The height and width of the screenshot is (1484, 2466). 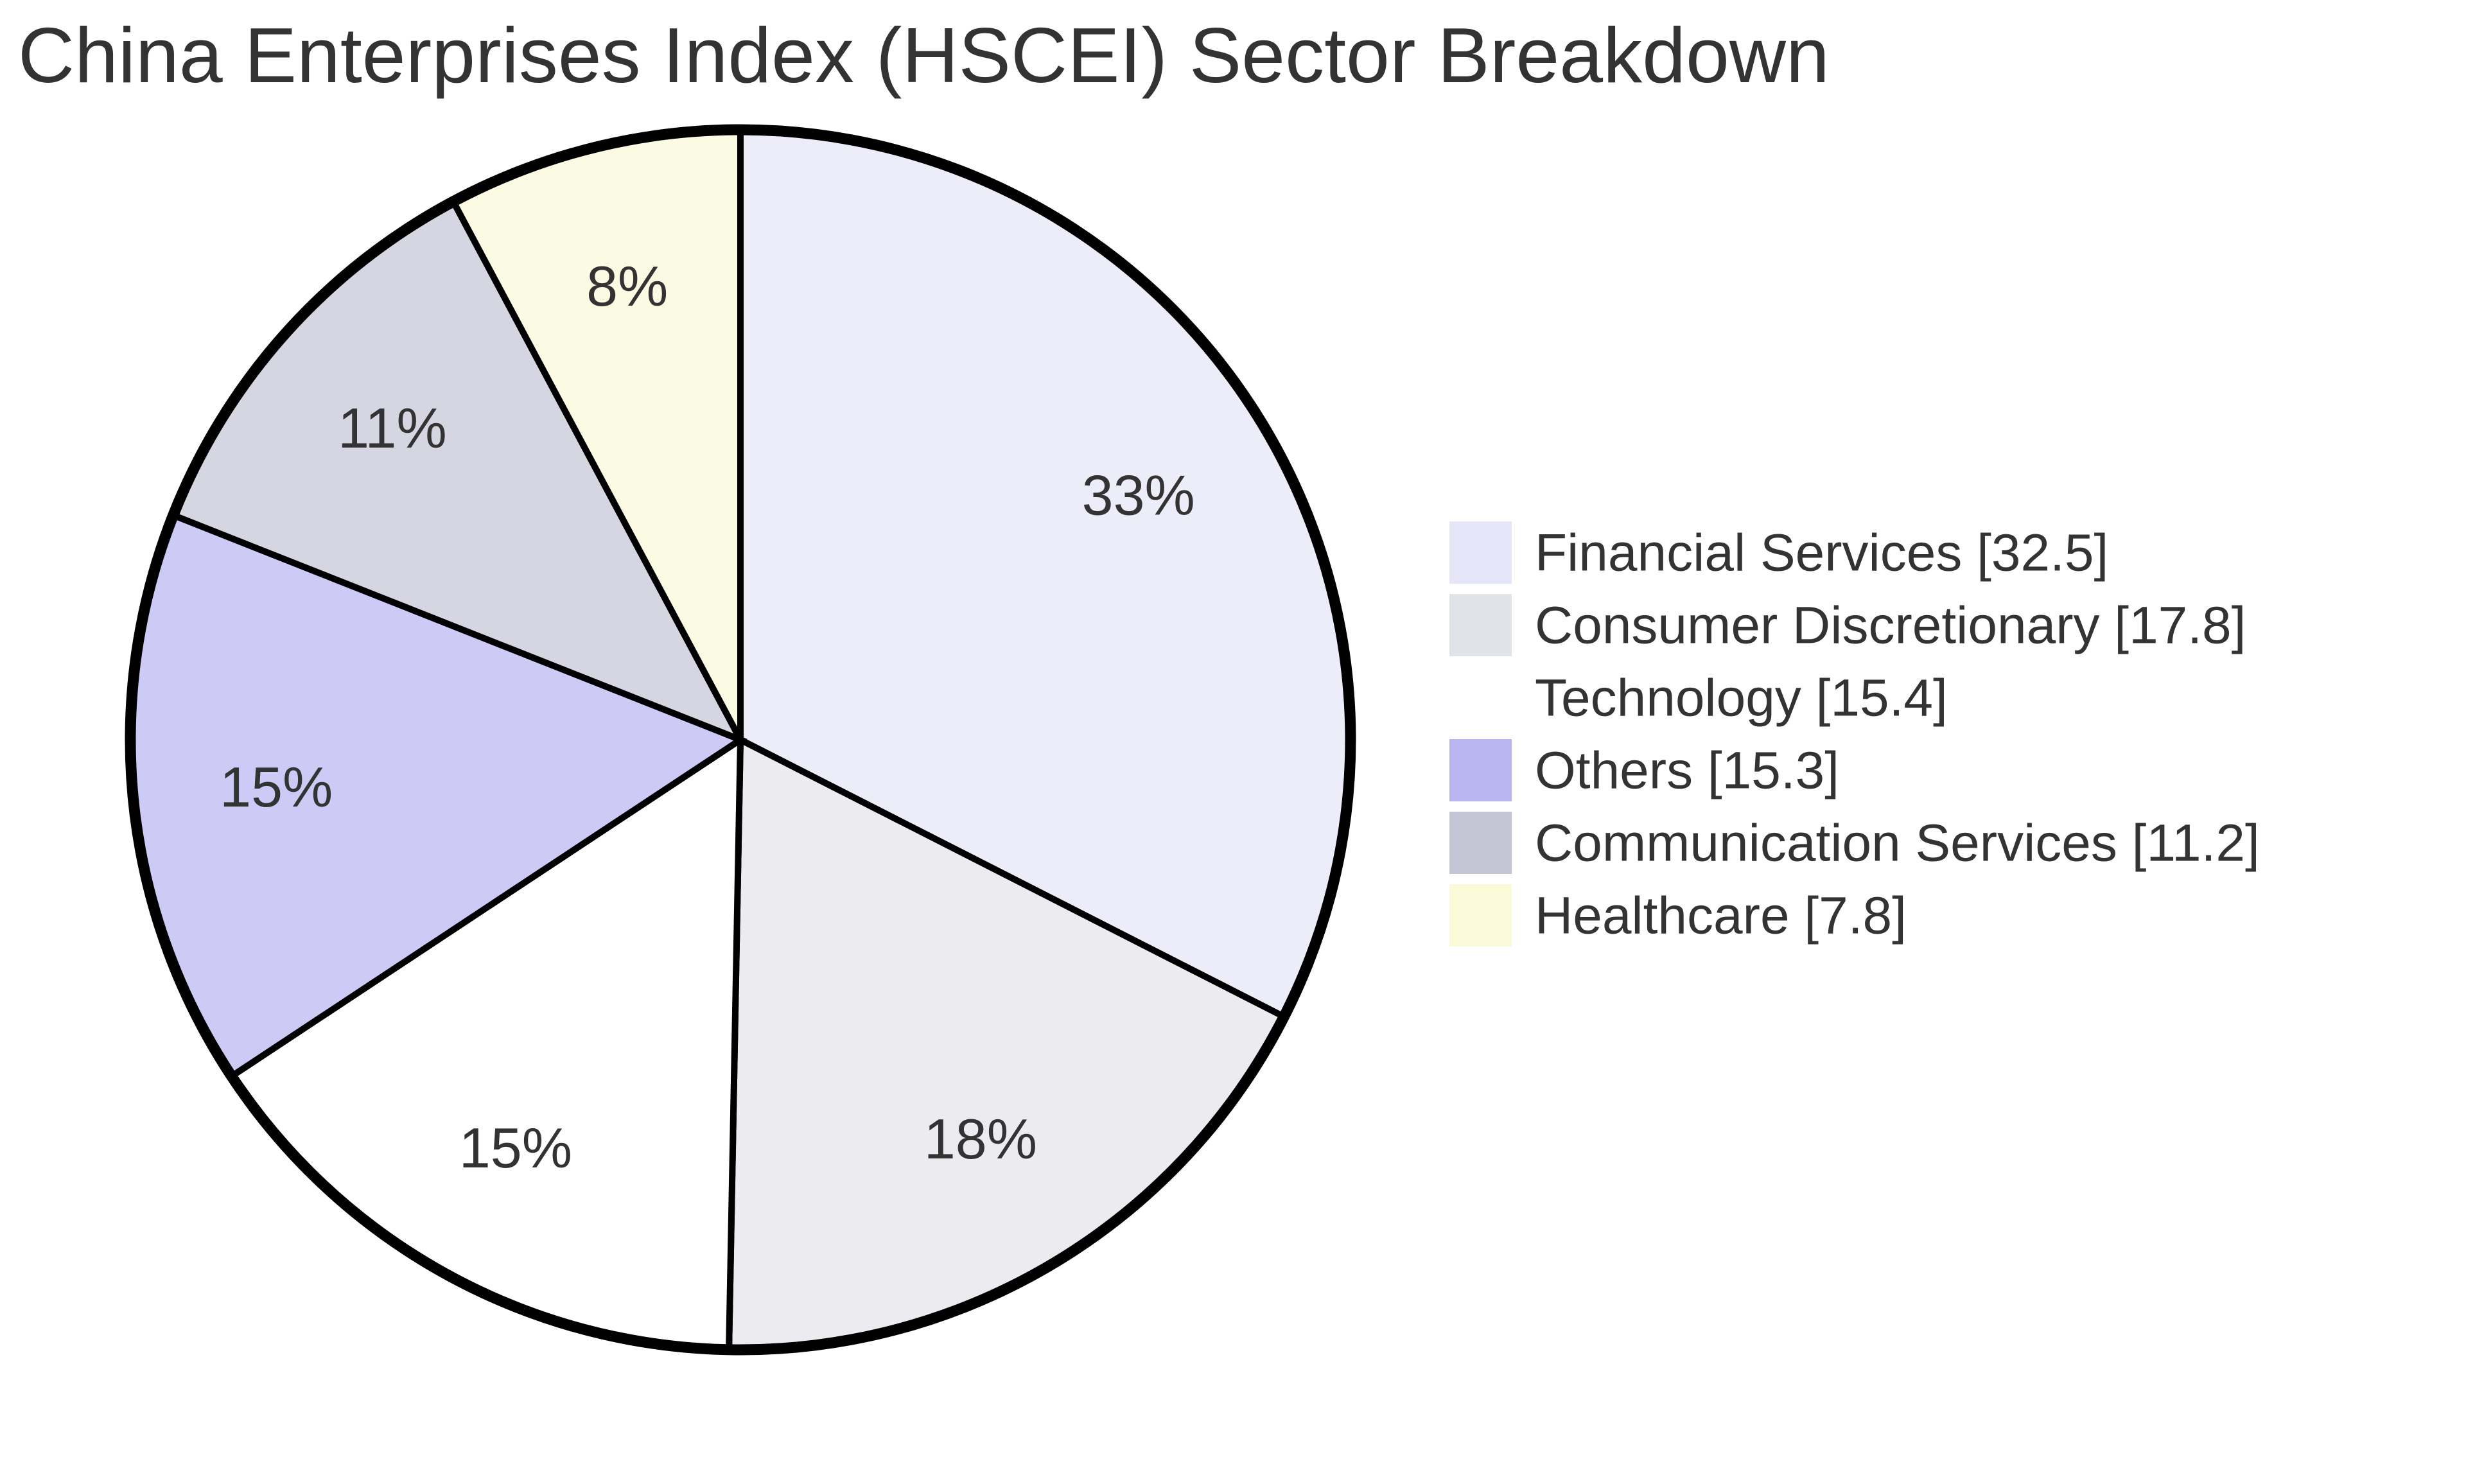 I want to click on legend-label-consumer-discretionary: Consumer Discretionary [17.8], so click(x=1891, y=625).